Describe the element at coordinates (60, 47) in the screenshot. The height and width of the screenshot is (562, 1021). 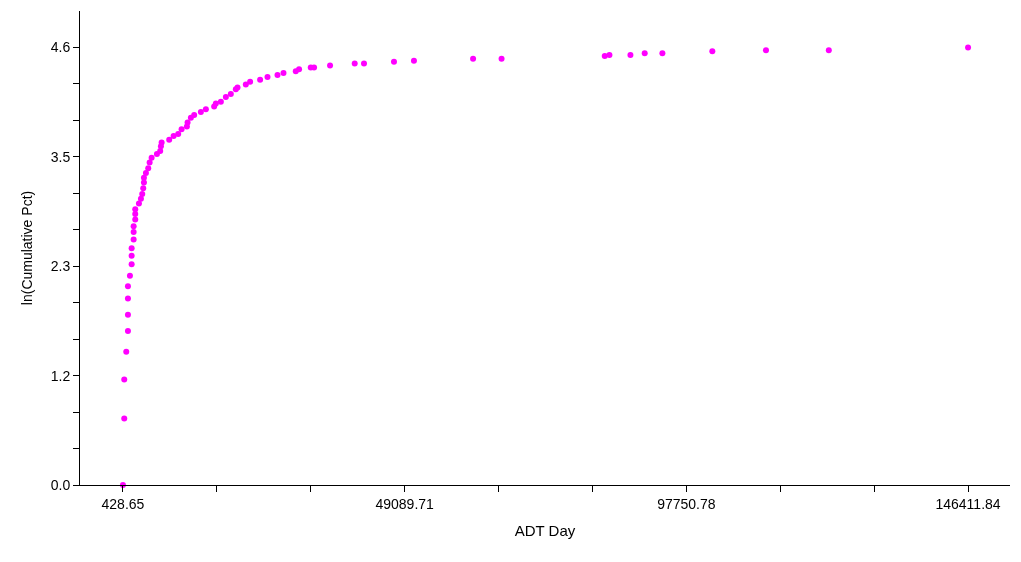
I see `y-tick-label: 4.6` at that location.